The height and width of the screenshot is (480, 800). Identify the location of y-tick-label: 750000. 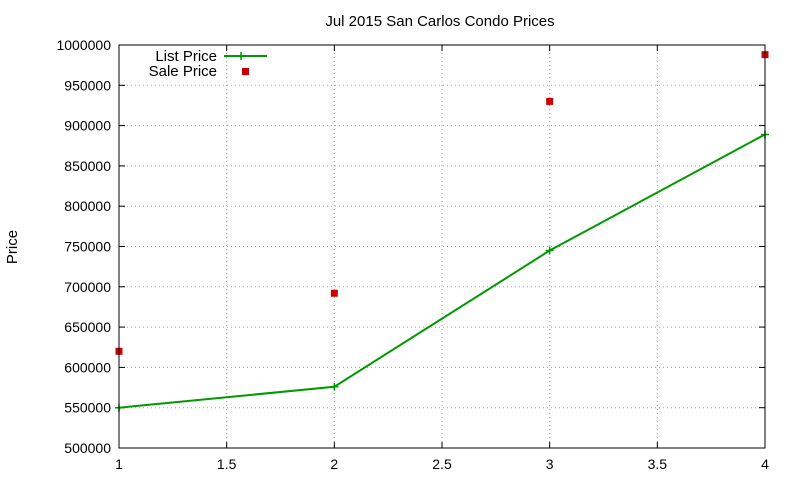
(87, 247).